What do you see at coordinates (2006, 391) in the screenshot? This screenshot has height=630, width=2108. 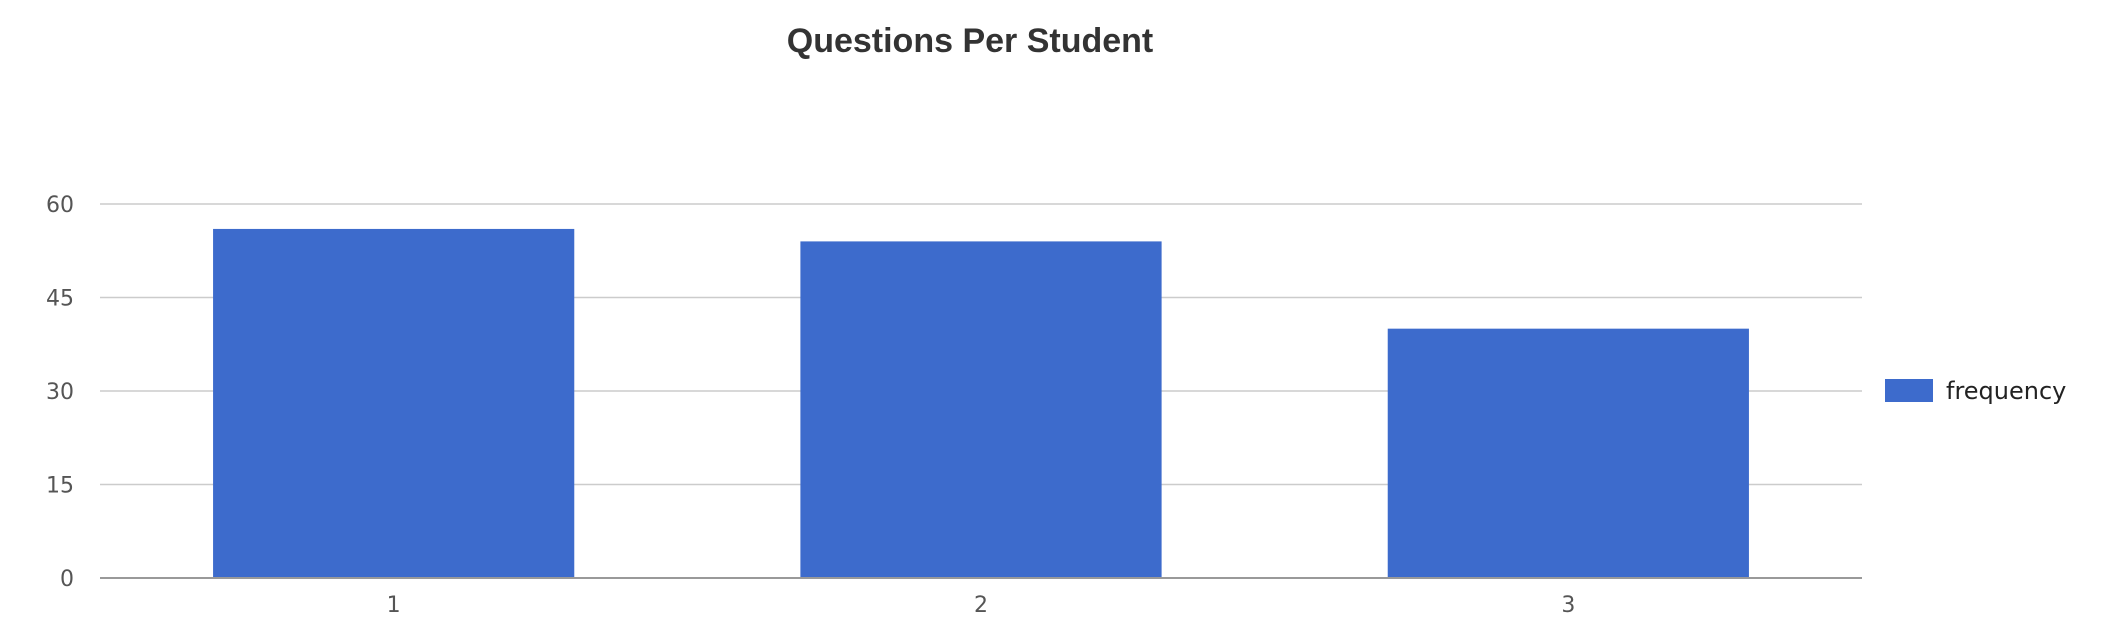 I see `legend-label: frequency` at bounding box center [2006, 391].